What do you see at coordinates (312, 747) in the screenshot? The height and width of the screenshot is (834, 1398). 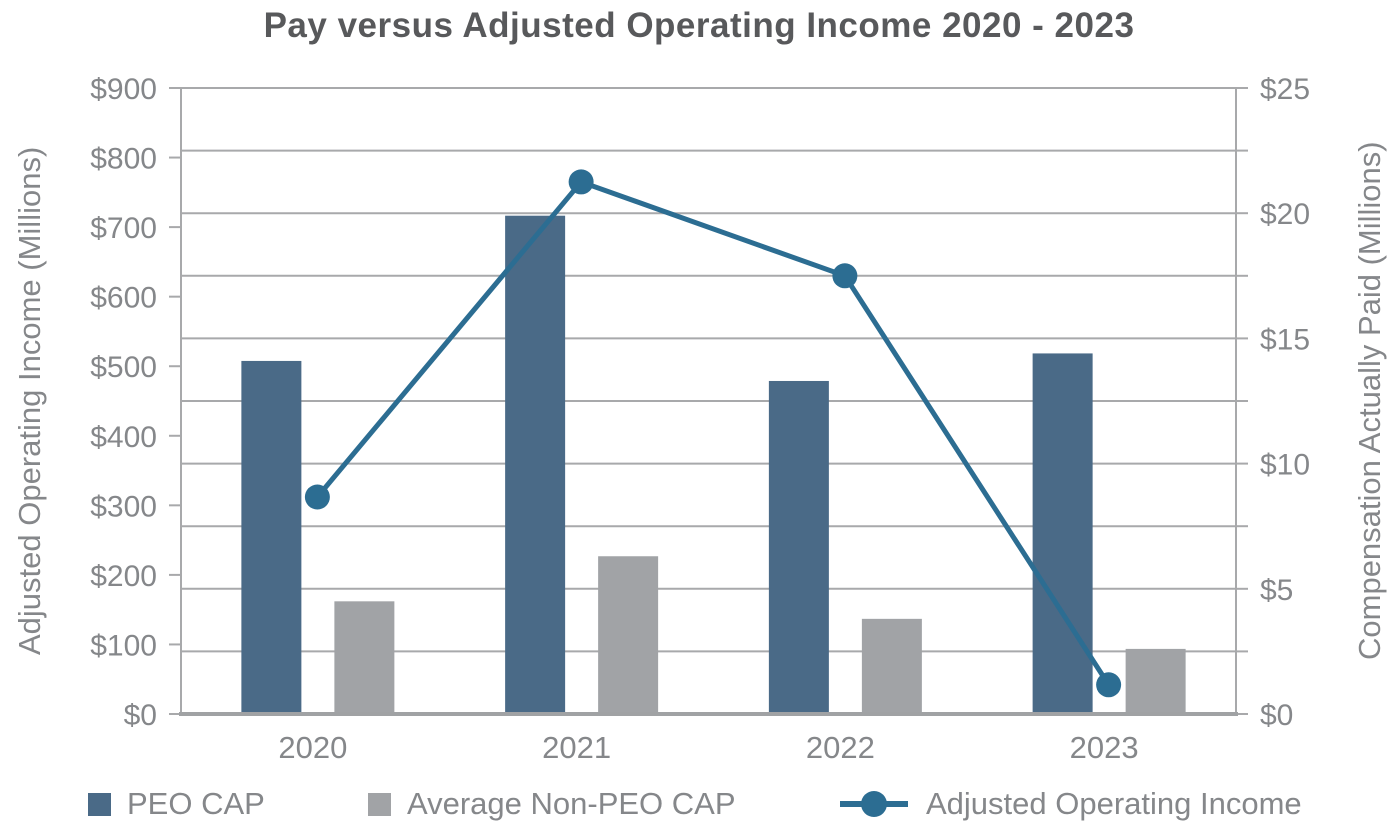 I see `category-label-2020: 2020` at bounding box center [312, 747].